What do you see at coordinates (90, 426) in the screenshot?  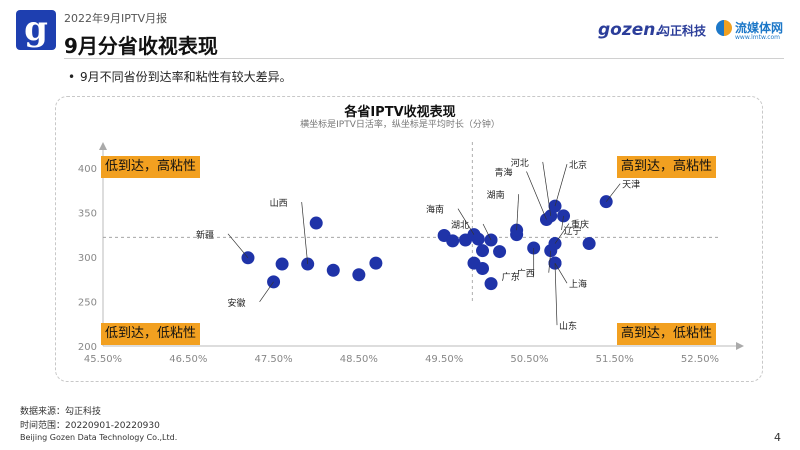 I see `time-range: 时间范围：20220901-20220930` at bounding box center [90, 426].